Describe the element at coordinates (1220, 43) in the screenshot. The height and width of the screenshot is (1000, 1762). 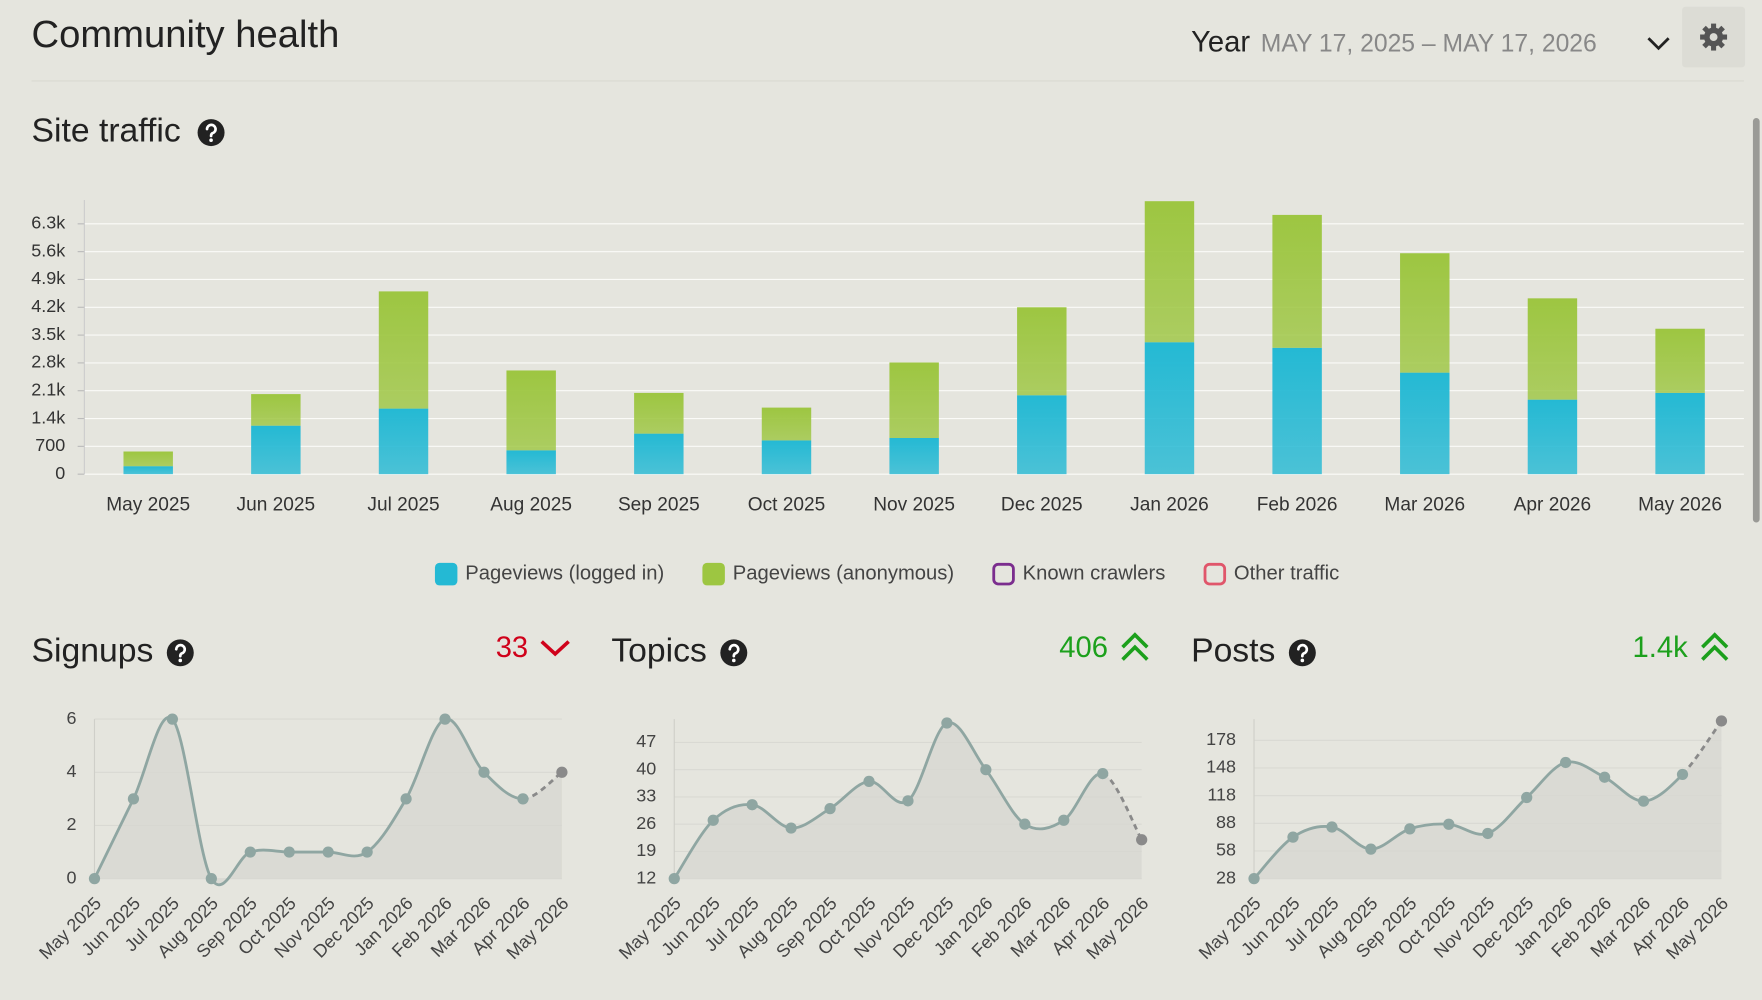
I see `period-label: Year` at that location.